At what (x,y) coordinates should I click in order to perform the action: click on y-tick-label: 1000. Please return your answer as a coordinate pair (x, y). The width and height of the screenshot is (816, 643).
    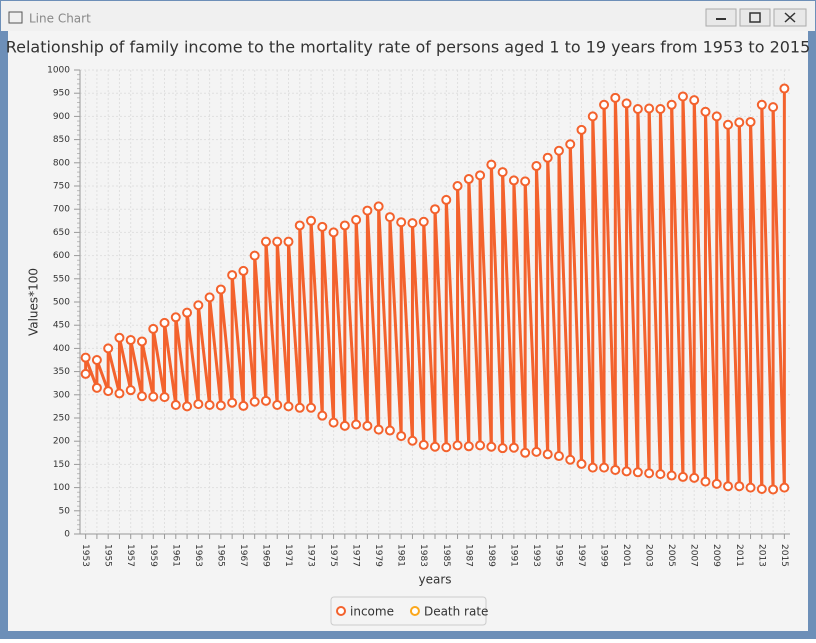
    Looking at the image, I should click on (58, 71).